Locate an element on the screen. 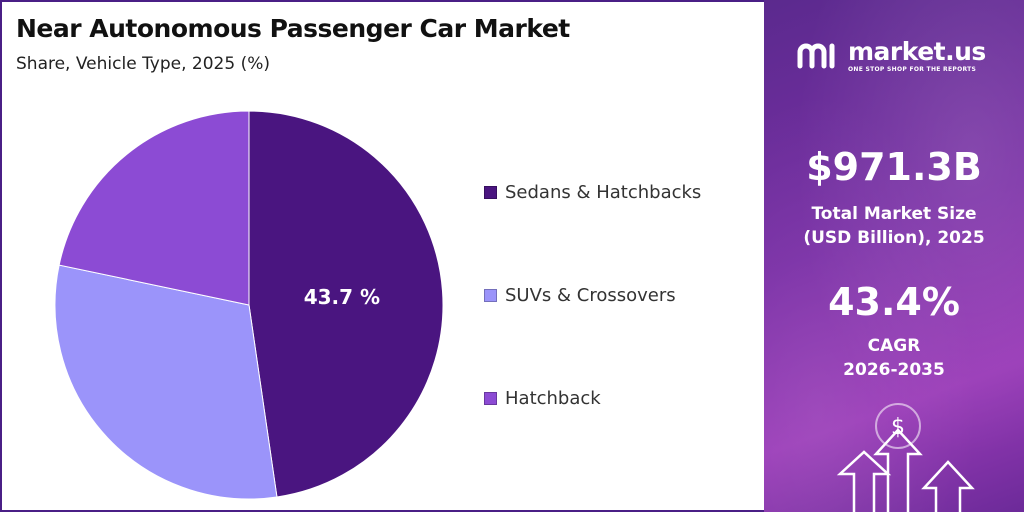 This screenshot has height=512, width=1024. market-size-label-line1: Total Market Size is located at coordinates (894, 214).